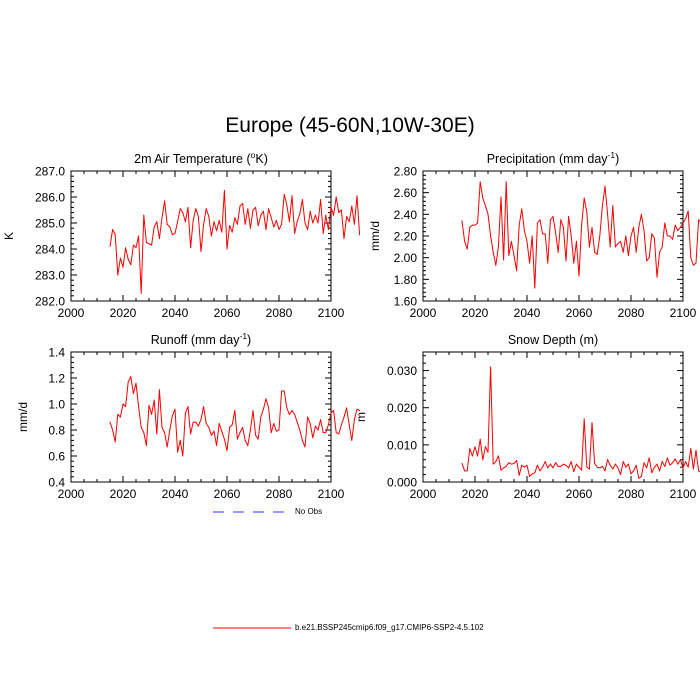  What do you see at coordinates (50, 172) in the screenshot?
I see `y-tick-label: 287.0` at bounding box center [50, 172].